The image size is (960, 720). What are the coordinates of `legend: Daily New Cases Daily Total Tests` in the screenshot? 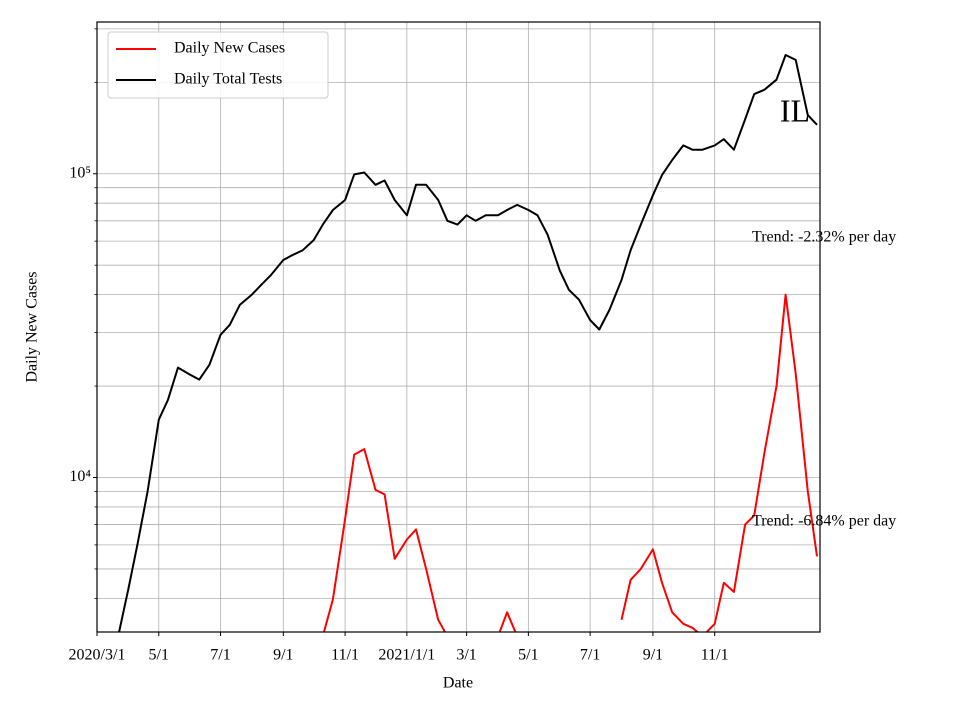 It's located at (218, 65).